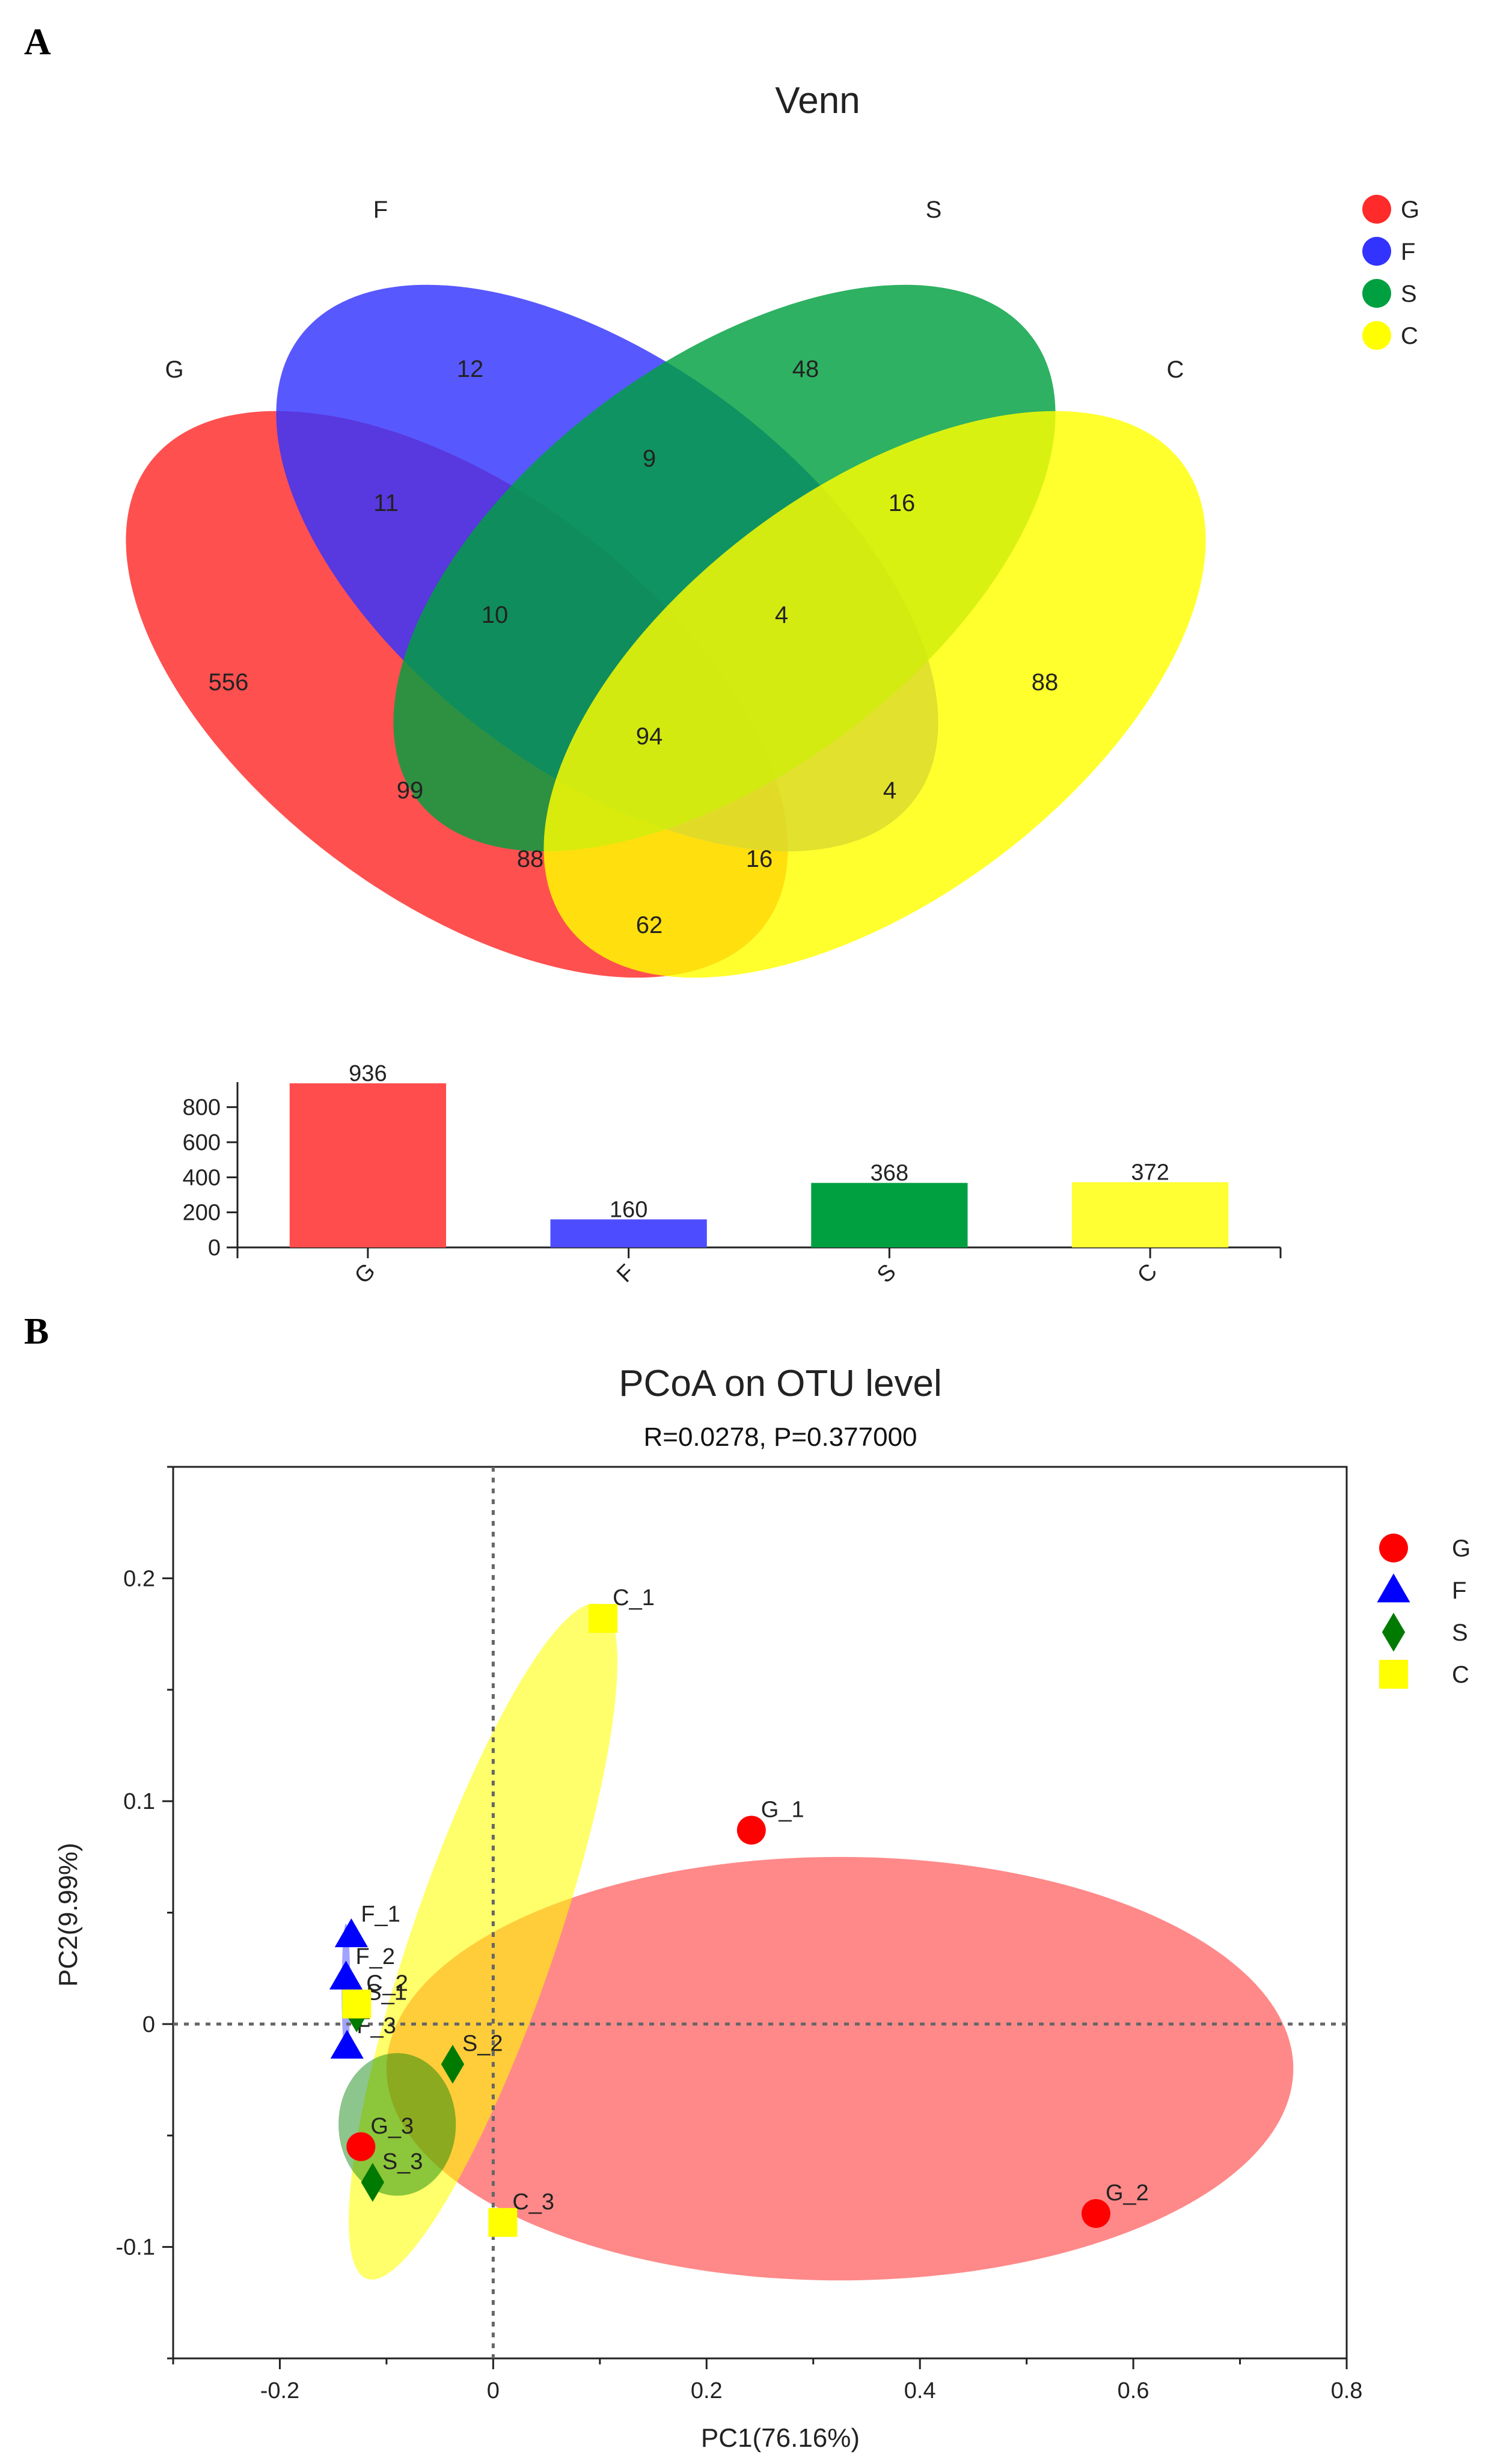 The image size is (1512, 2463). I want to click on venn-set-label-f: F, so click(380, 210).